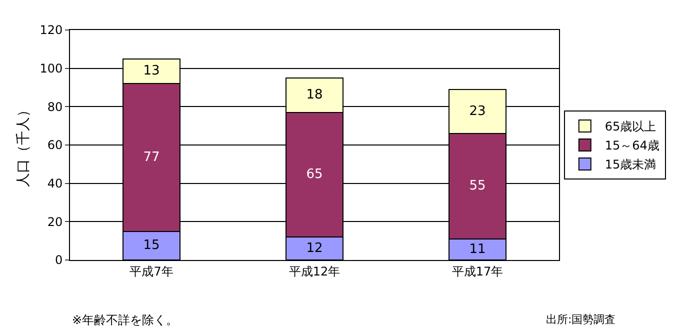 This screenshot has height=326, width=678. Describe the element at coordinates (314, 95) in the screenshot. I see `data-label: 18` at that location.